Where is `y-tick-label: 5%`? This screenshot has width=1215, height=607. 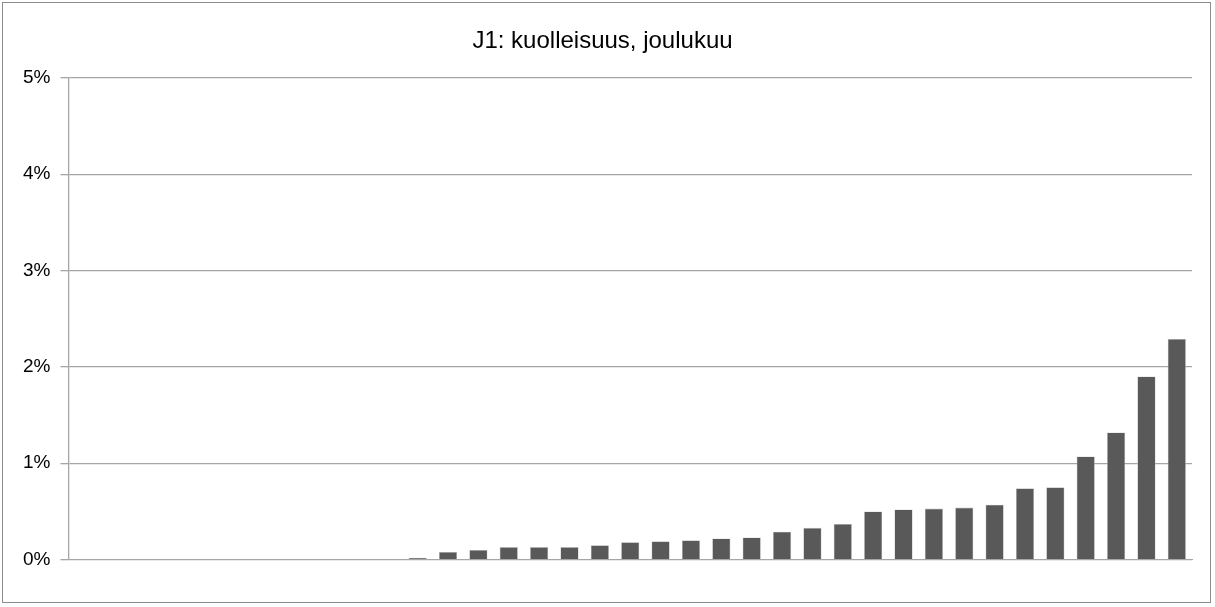
y-tick-label: 5% is located at coordinates (36, 77).